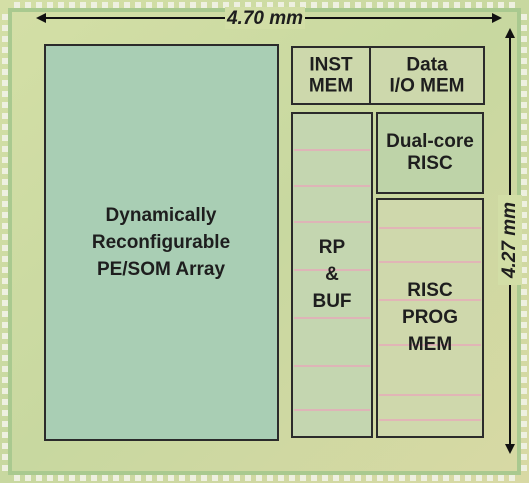 This screenshot has width=529, height=483. Describe the element at coordinates (430, 153) in the screenshot. I see `risc-block` at that location.